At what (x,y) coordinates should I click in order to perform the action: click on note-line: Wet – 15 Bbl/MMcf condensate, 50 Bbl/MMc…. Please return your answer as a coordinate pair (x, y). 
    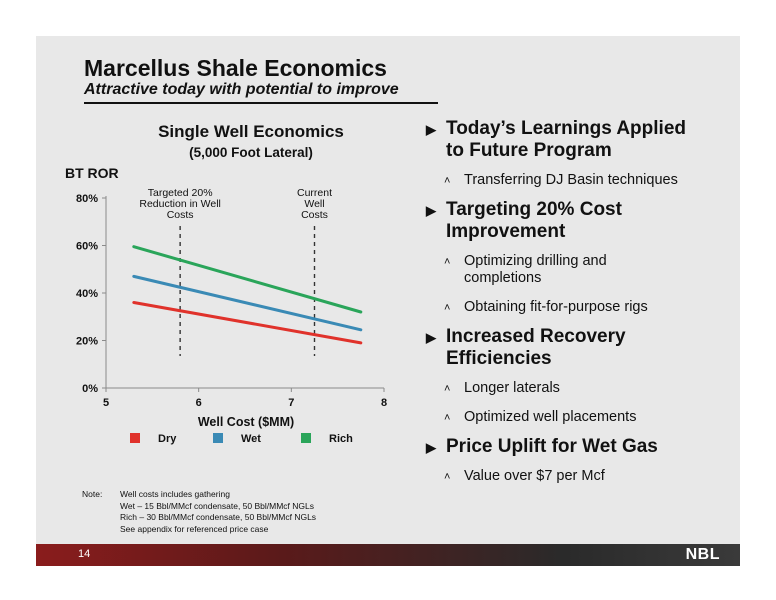
    Looking at the image, I should click on (217, 505).